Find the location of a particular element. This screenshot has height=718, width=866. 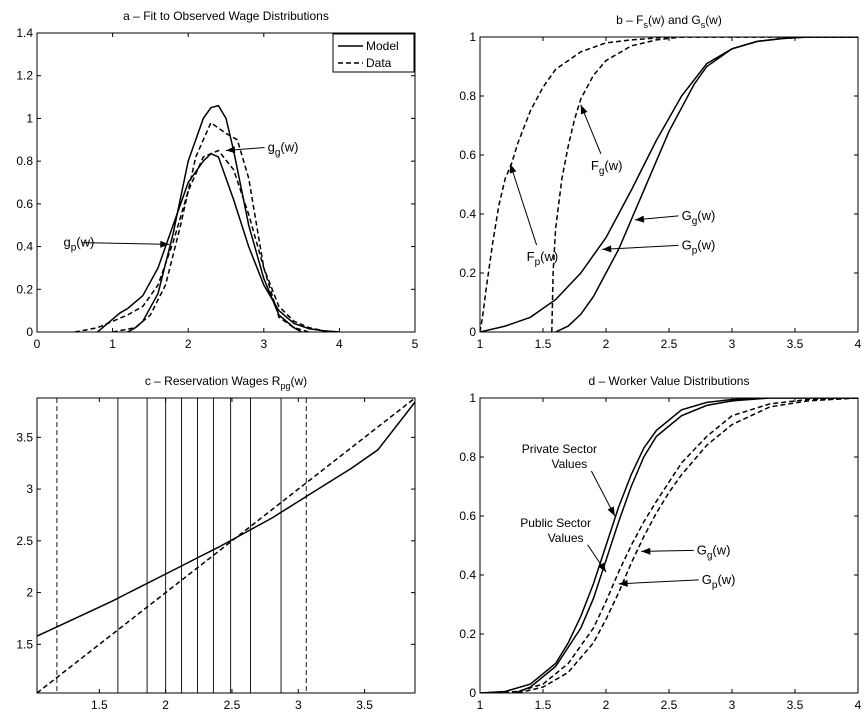

panel-d-ytick-label-5: 1 is located at coordinates (472, 398).